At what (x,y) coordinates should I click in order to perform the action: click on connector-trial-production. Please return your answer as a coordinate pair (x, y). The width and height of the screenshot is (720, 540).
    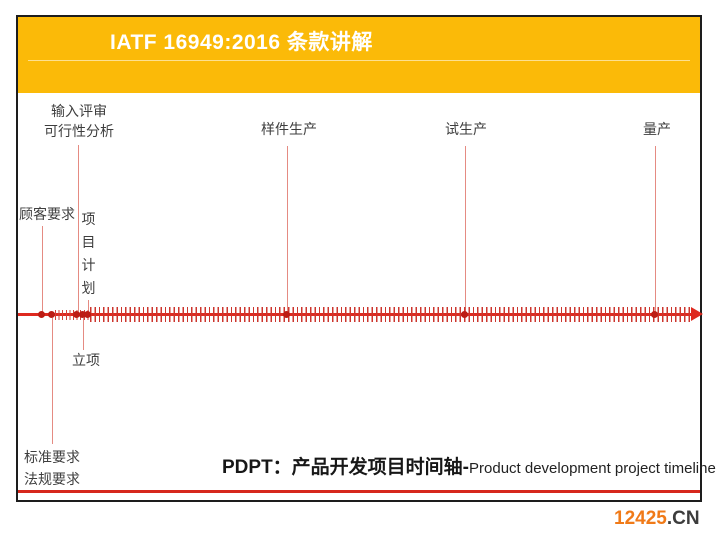
    Looking at the image, I should click on (465, 229).